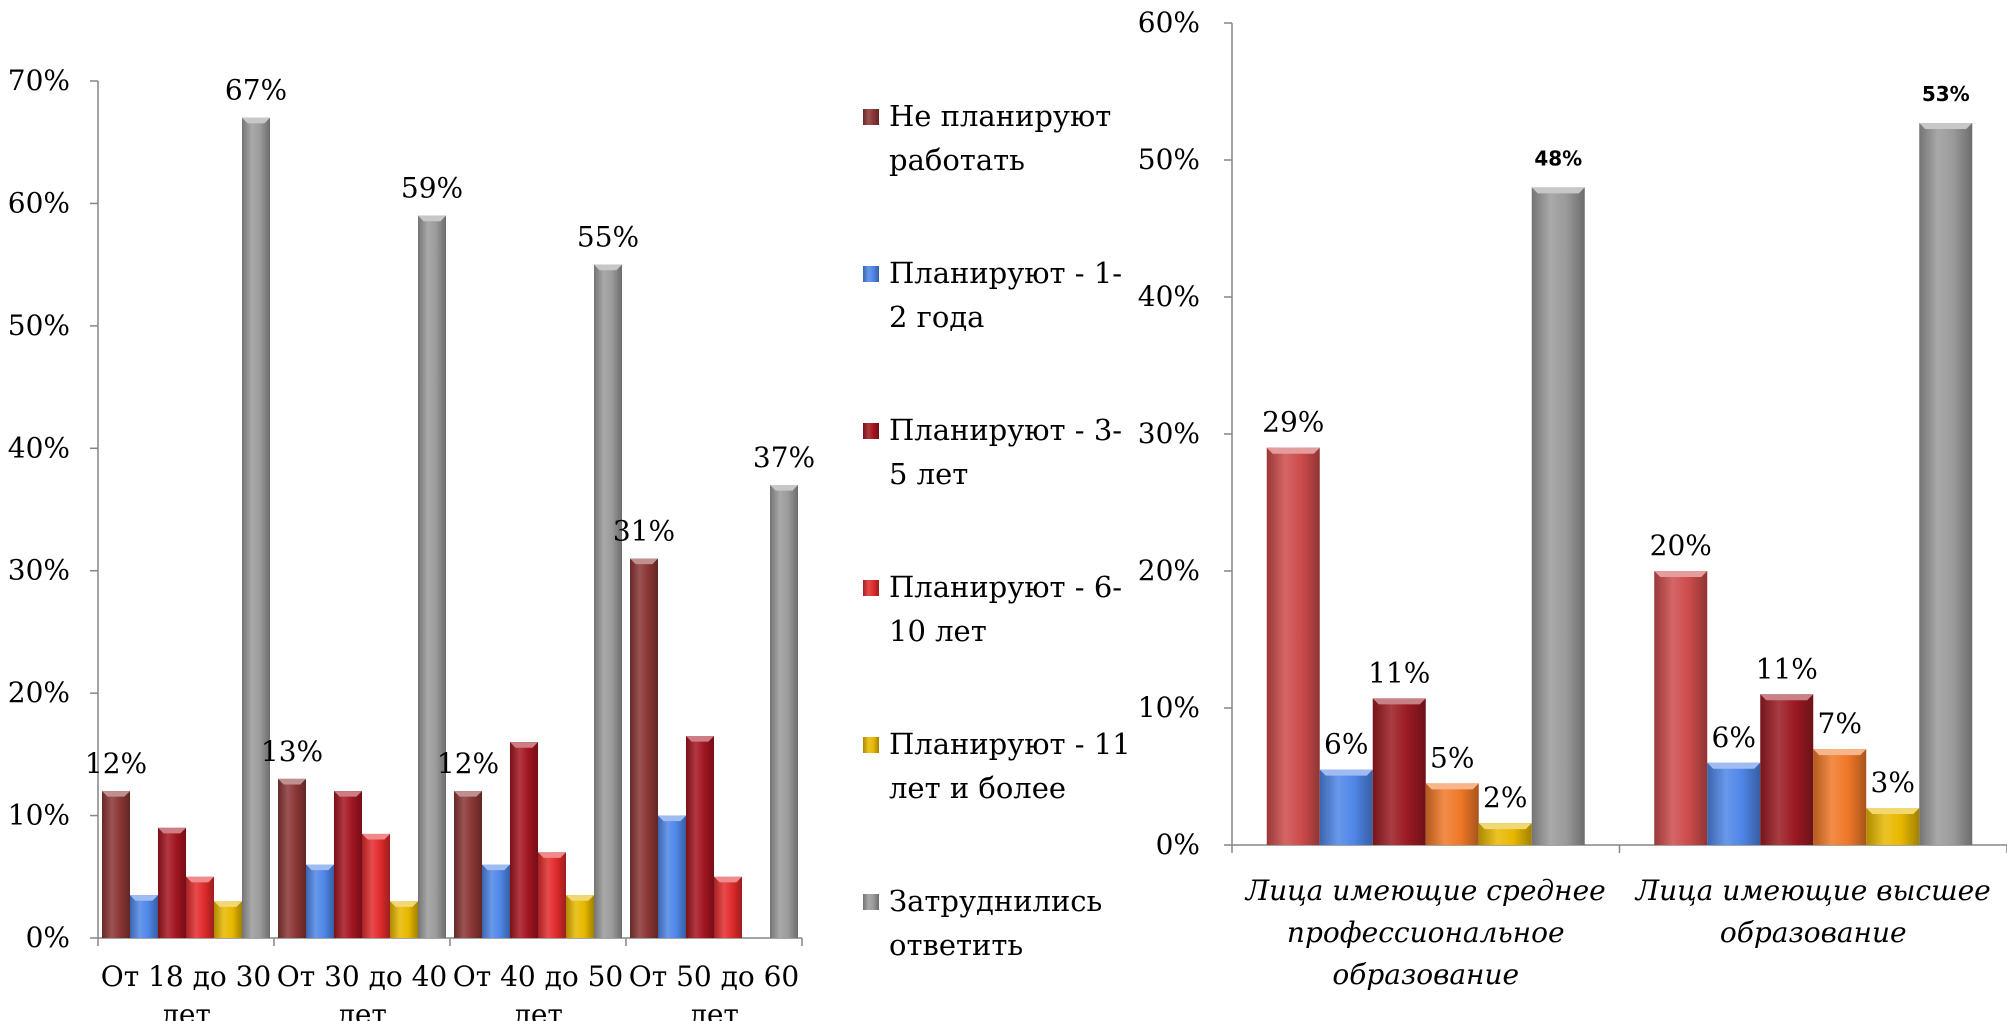 The image size is (2007, 1021). What do you see at coordinates (1169, 22) in the screenshot?
I see `y-tick-label: 60%` at bounding box center [1169, 22].